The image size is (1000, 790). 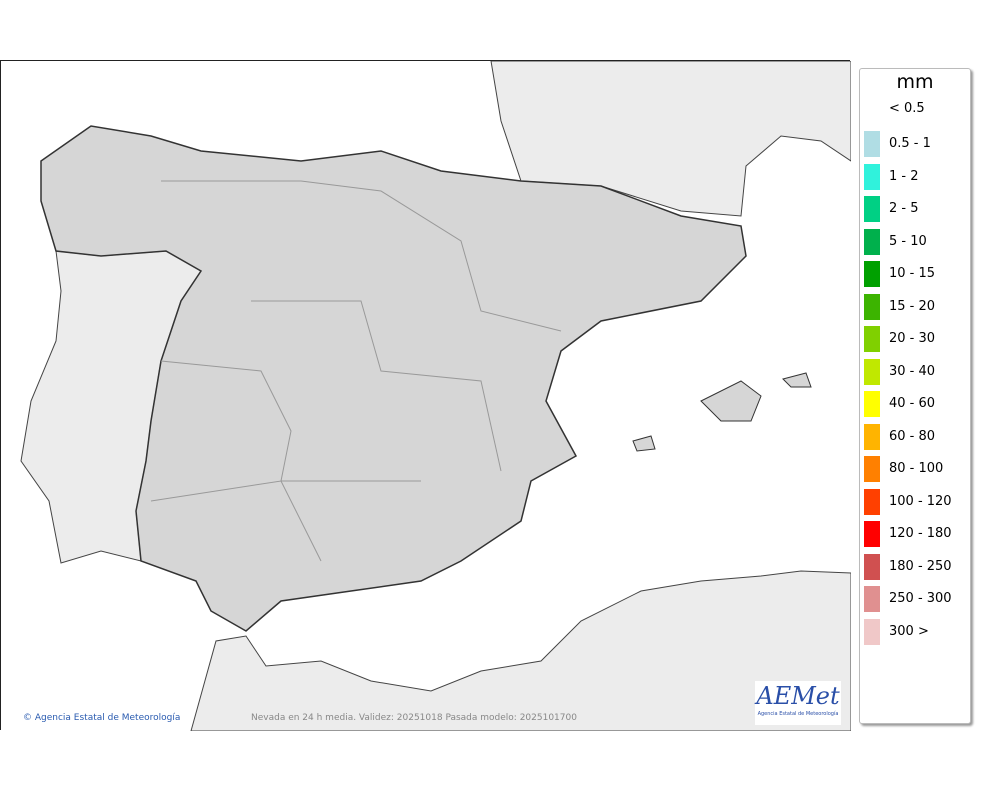 I want to click on legend-label: 0.5 - 1, so click(x=910, y=143).